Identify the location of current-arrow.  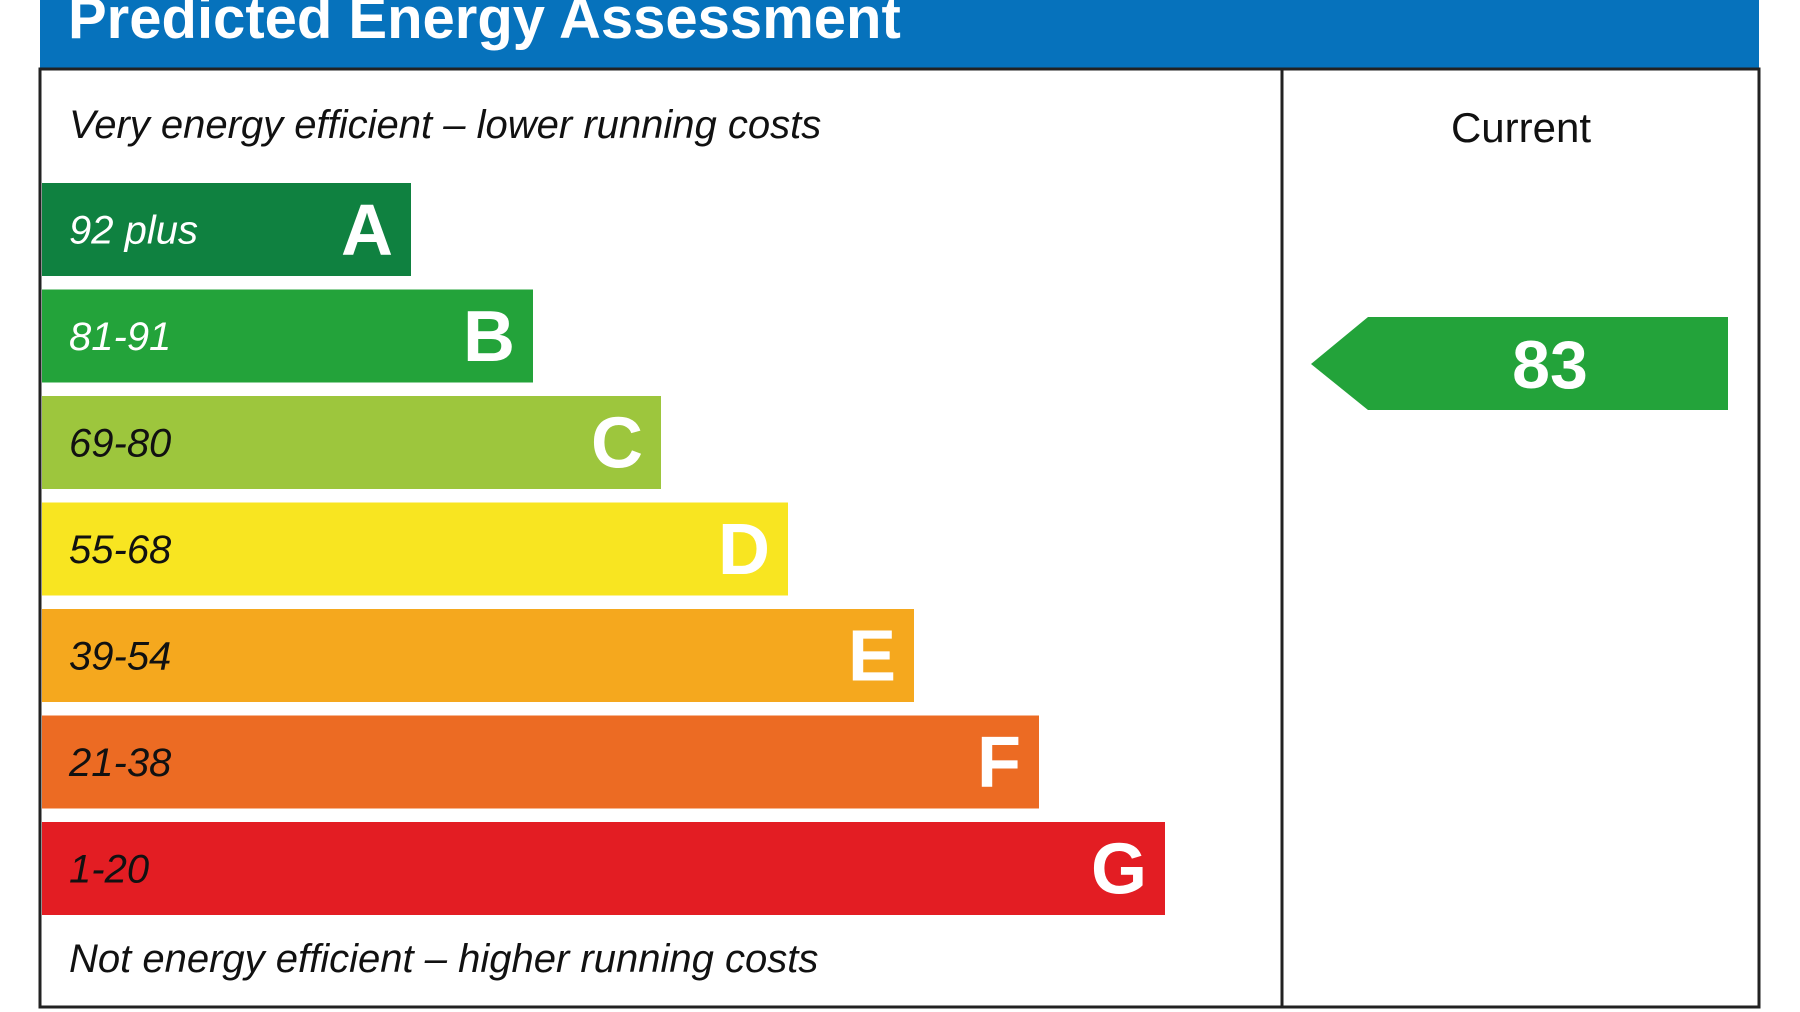
(1519, 363).